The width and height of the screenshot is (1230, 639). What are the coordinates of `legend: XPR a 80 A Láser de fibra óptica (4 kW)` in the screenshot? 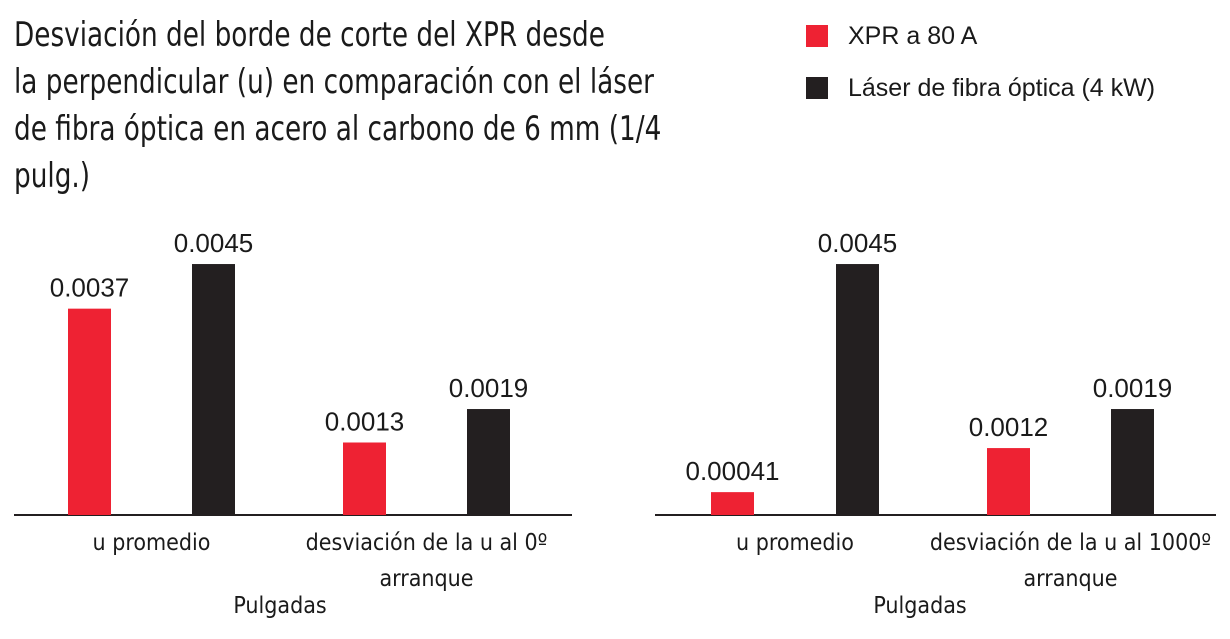 It's located at (980, 62).